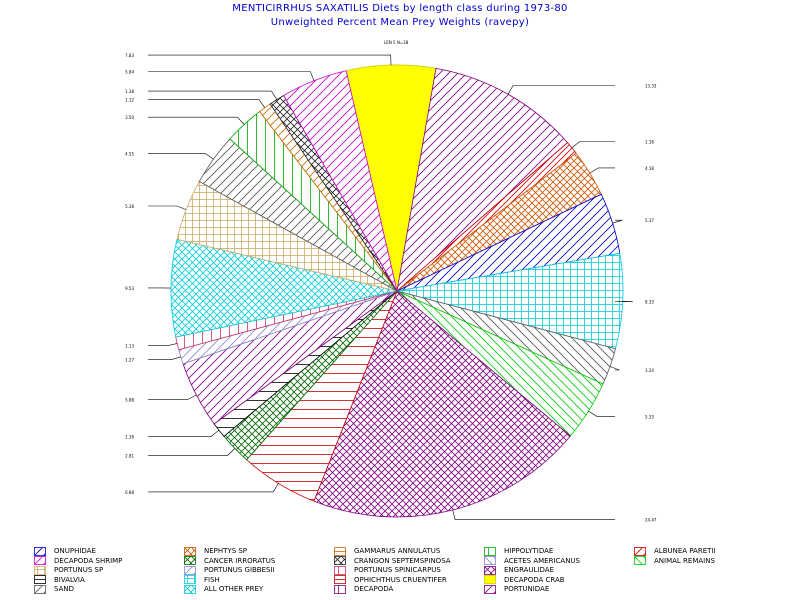  Describe the element at coordinates (212, 579) in the screenshot. I see `legend-label: FISH` at that location.